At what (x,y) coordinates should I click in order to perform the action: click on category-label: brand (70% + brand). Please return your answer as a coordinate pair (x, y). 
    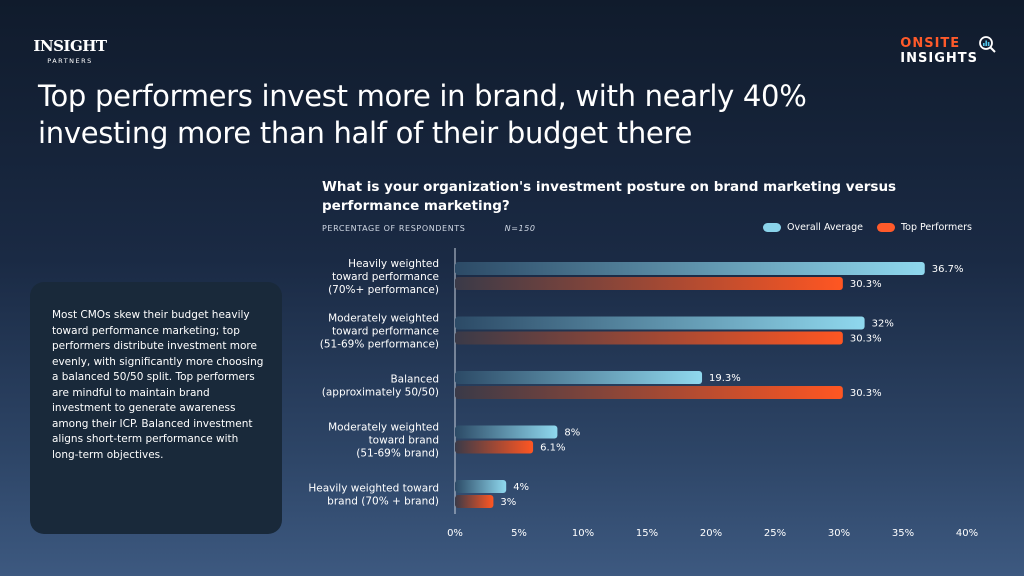
    Looking at the image, I should click on (383, 502).